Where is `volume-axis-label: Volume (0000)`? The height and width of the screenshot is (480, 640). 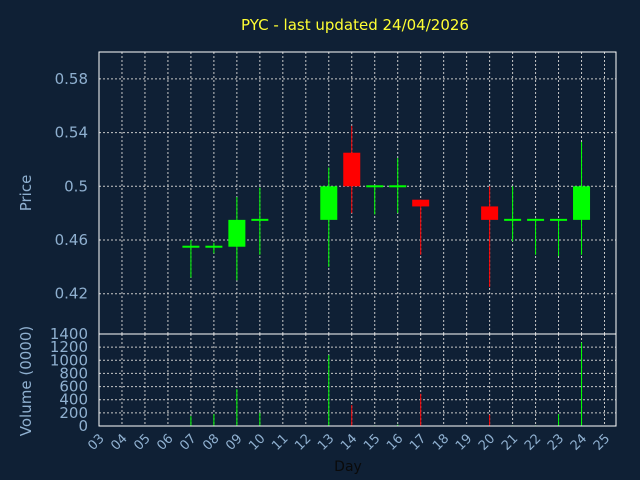 volume-axis-label: Volume (0000) is located at coordinates (26, 381).